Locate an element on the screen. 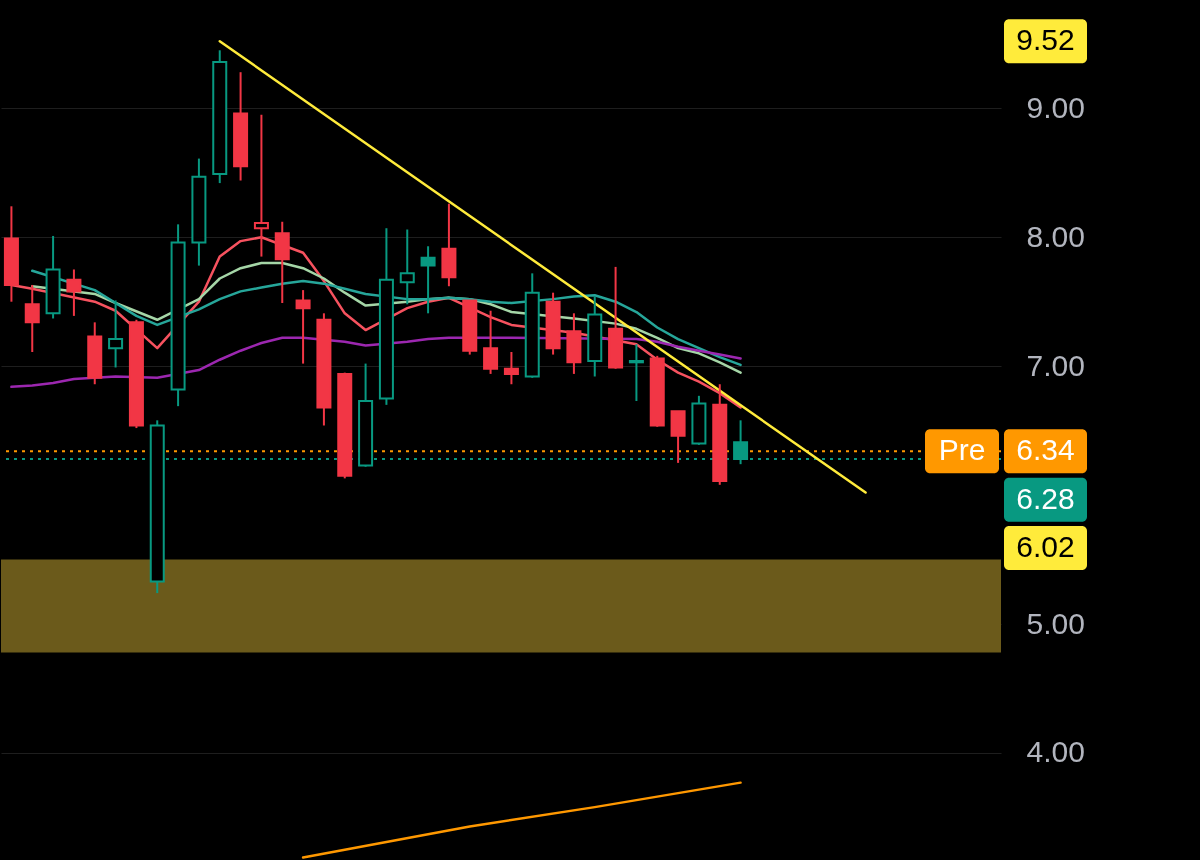  ref-line-label: 6.28 is located at coordinates (1045, 498).